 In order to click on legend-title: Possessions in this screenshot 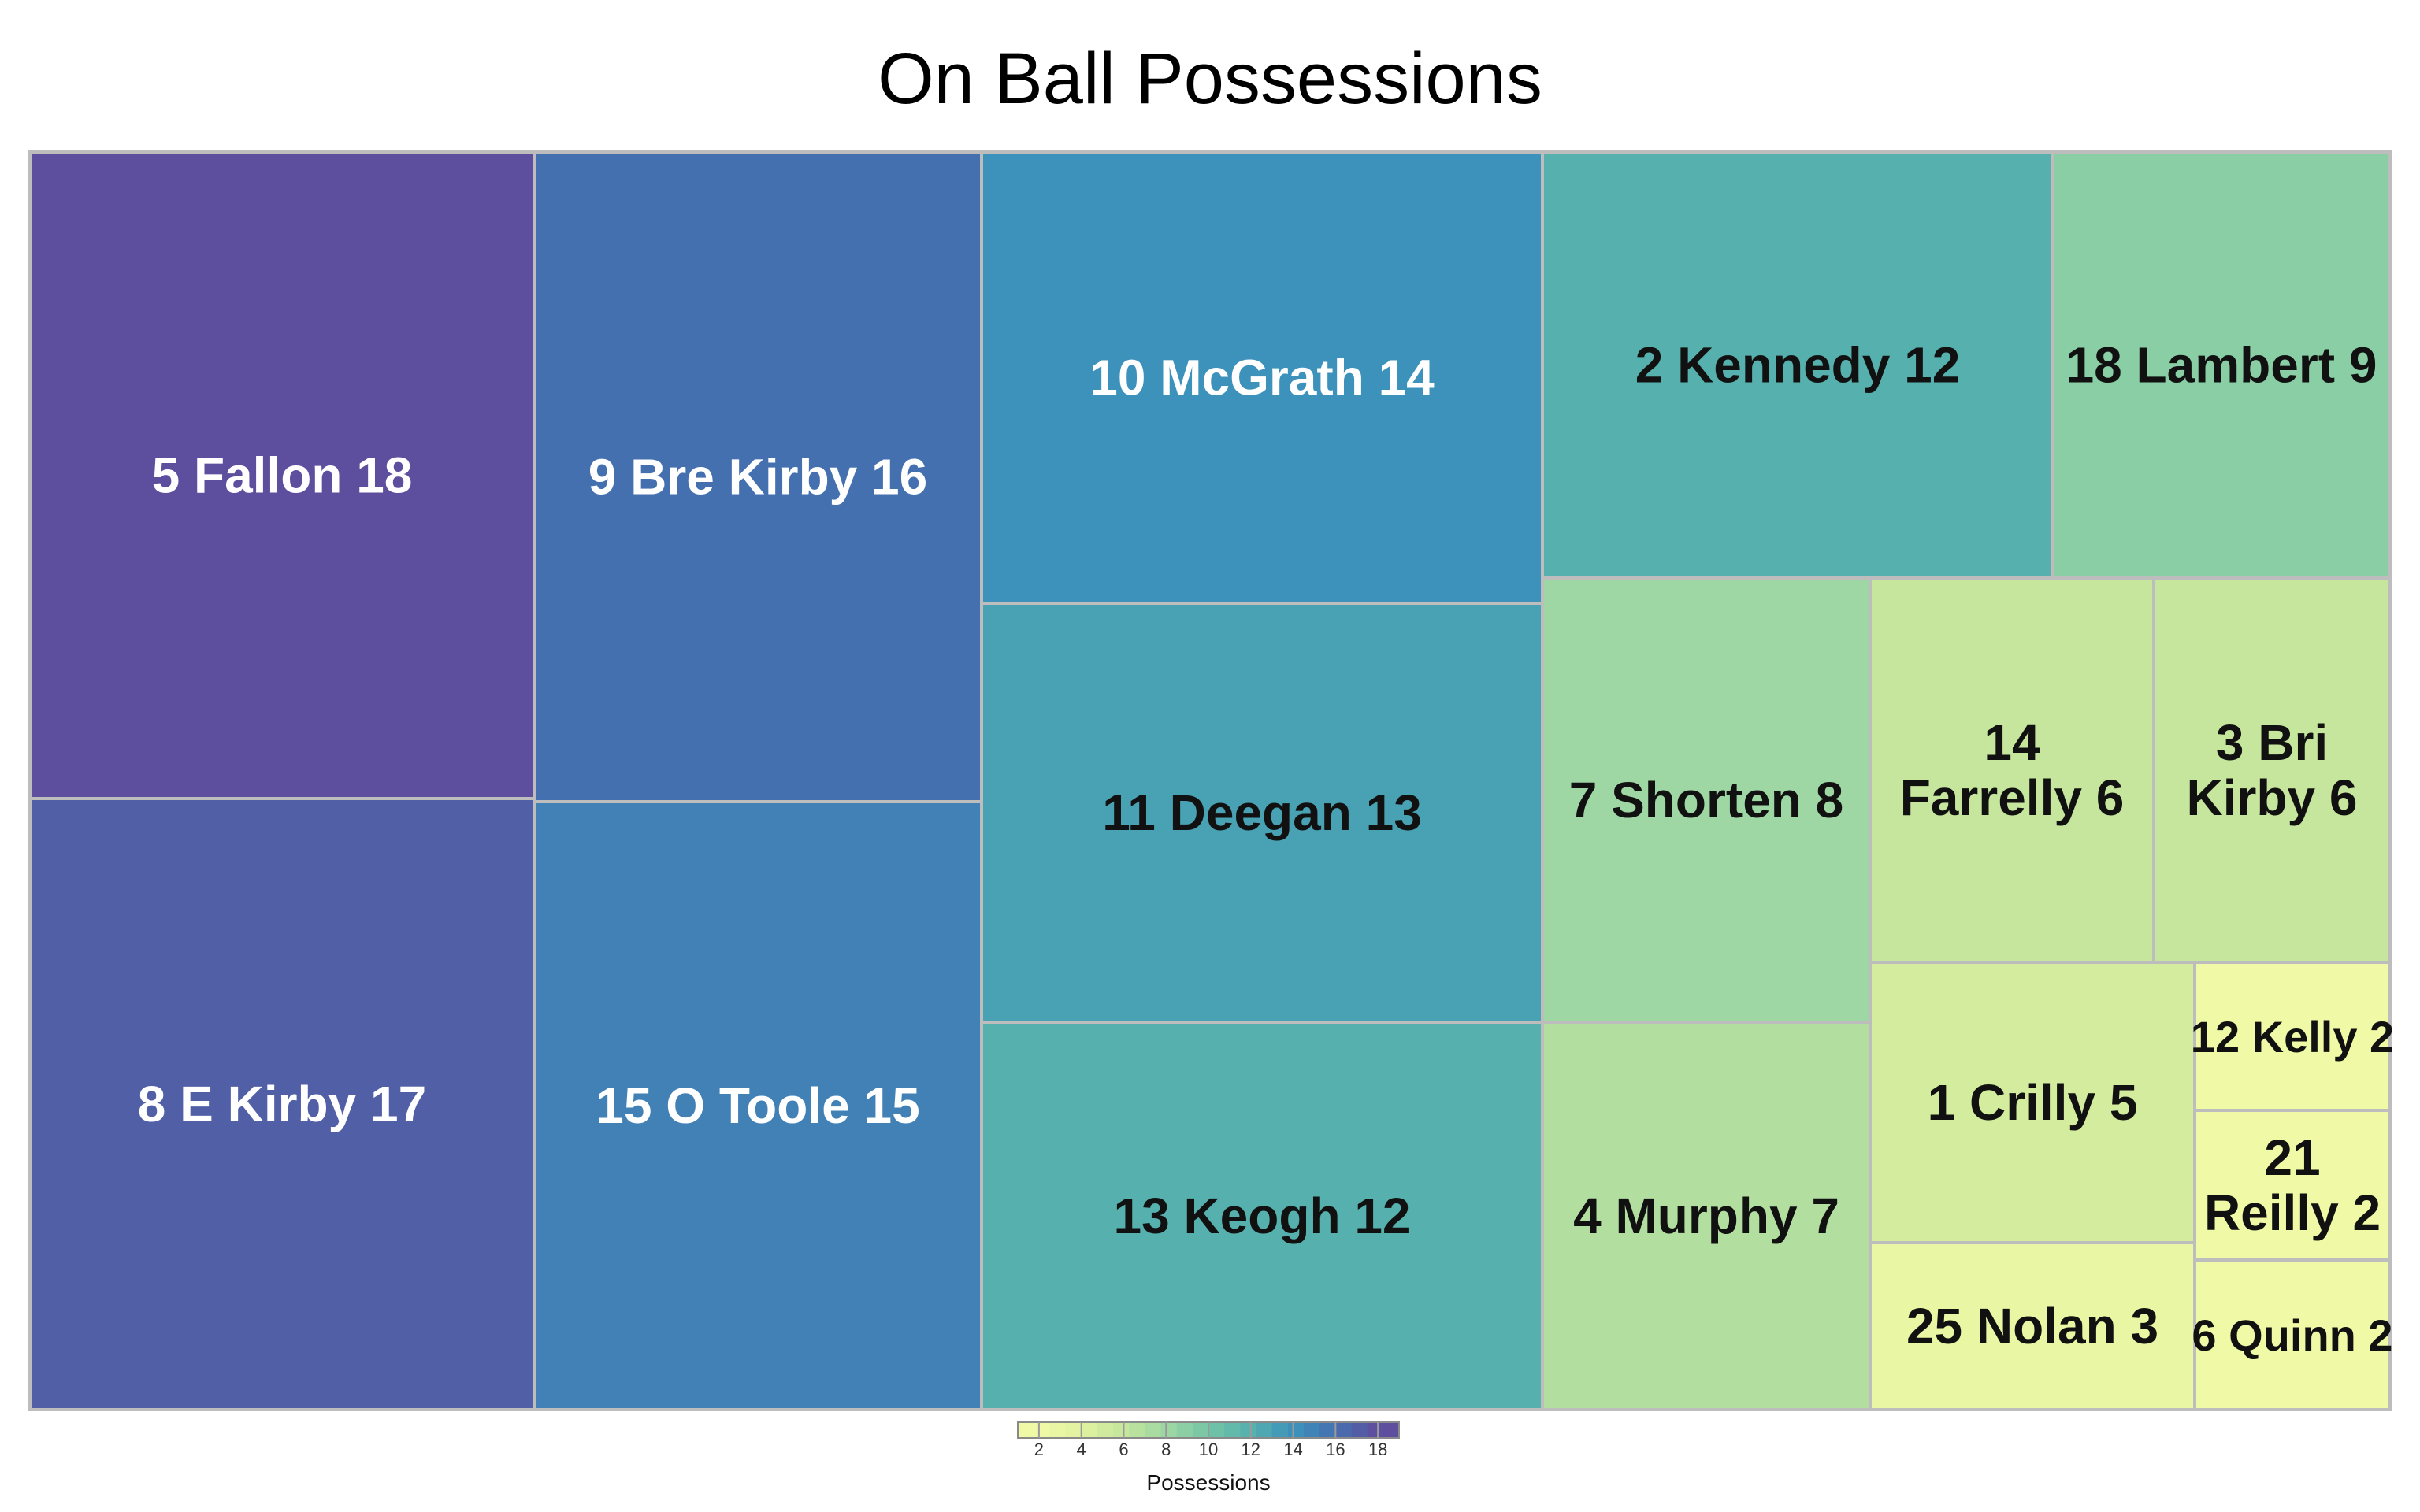, I will do `click(1208, 1482)`.